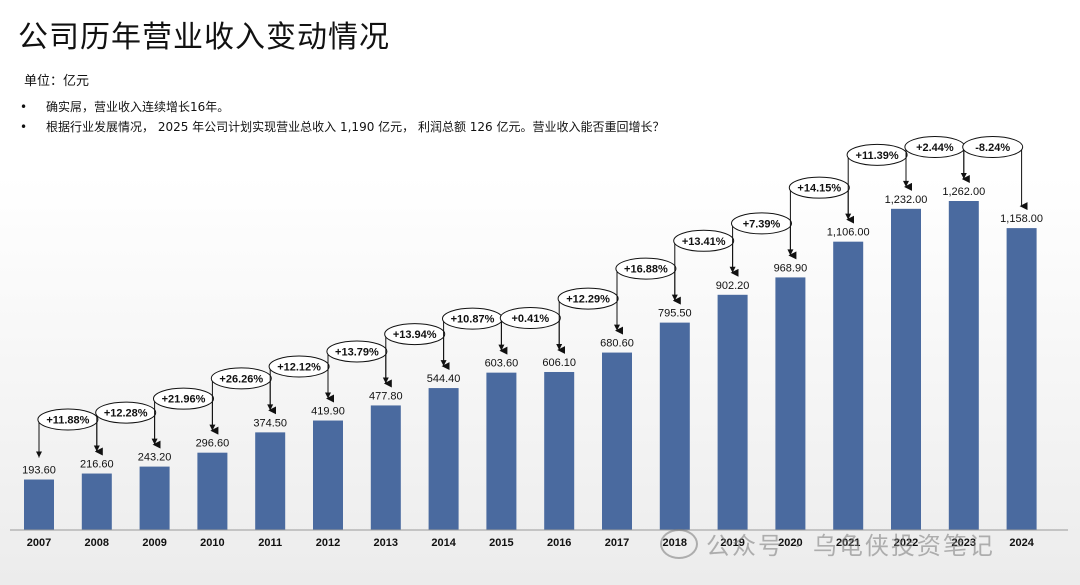 Image resolution: width=1080 pixels, height=585 pixels. Describe the element at coordinates (416, 353) in the screenshot. I see `growth-annotation: +13.94%` at that location.